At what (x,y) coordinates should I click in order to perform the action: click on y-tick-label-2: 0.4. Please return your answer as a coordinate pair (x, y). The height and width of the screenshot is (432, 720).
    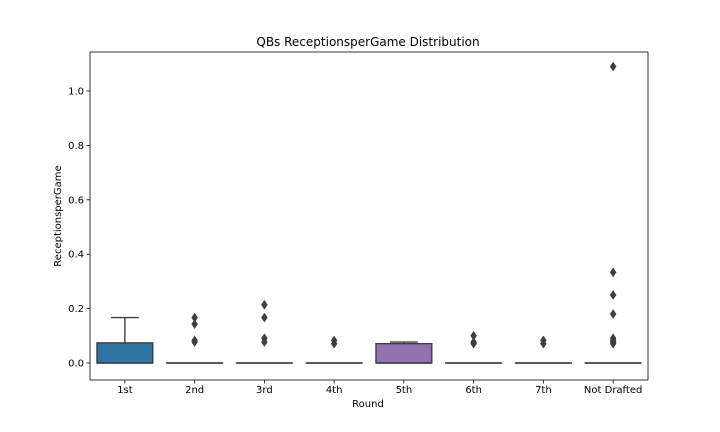
    Looking at the image, I should click on (76, 255).